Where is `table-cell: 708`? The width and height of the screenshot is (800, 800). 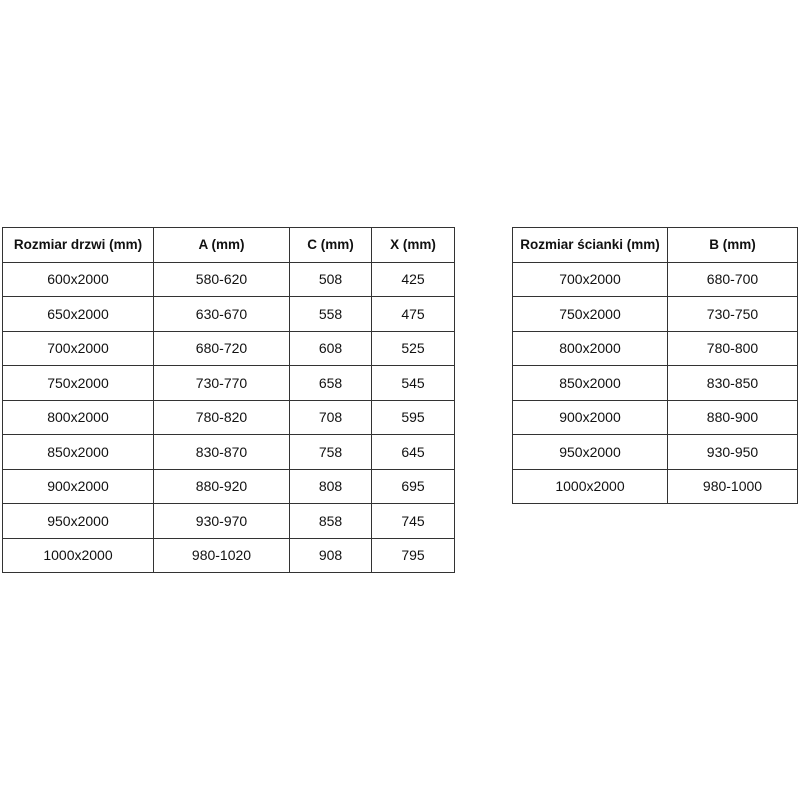
table-cell: 708 is located at coordinates (330, 417).